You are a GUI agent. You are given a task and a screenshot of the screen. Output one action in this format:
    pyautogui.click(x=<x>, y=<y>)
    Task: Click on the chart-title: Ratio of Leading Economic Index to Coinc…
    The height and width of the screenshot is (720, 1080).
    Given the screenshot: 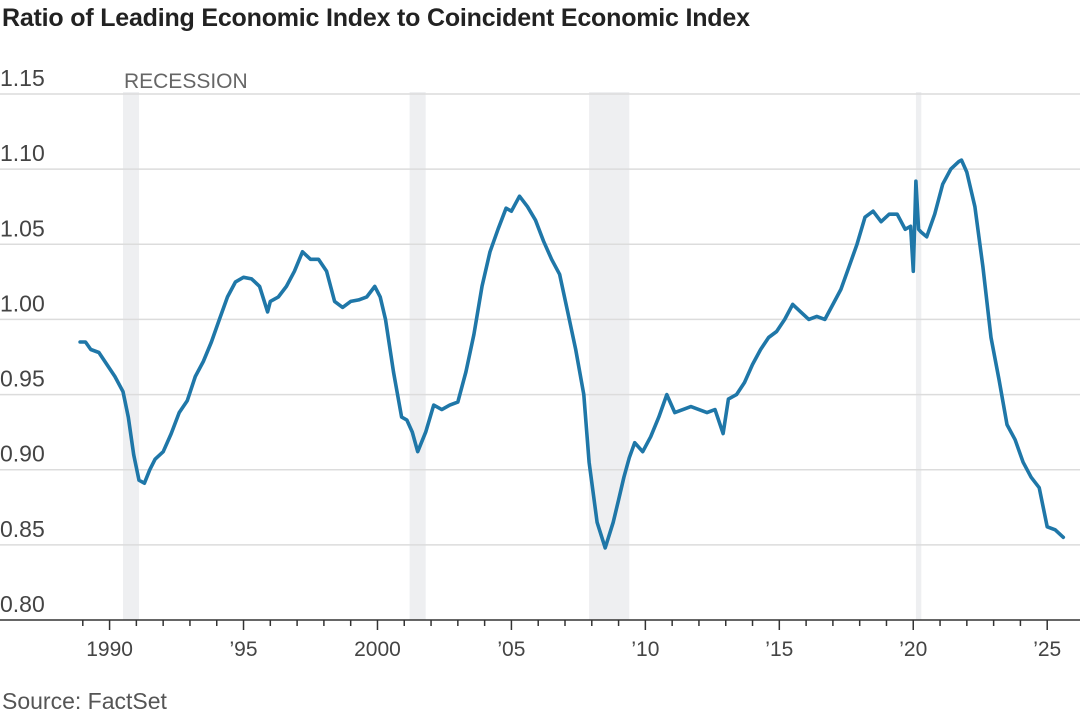 What is the action you would take?
    pyautogui.click(x=376, y=18)
    